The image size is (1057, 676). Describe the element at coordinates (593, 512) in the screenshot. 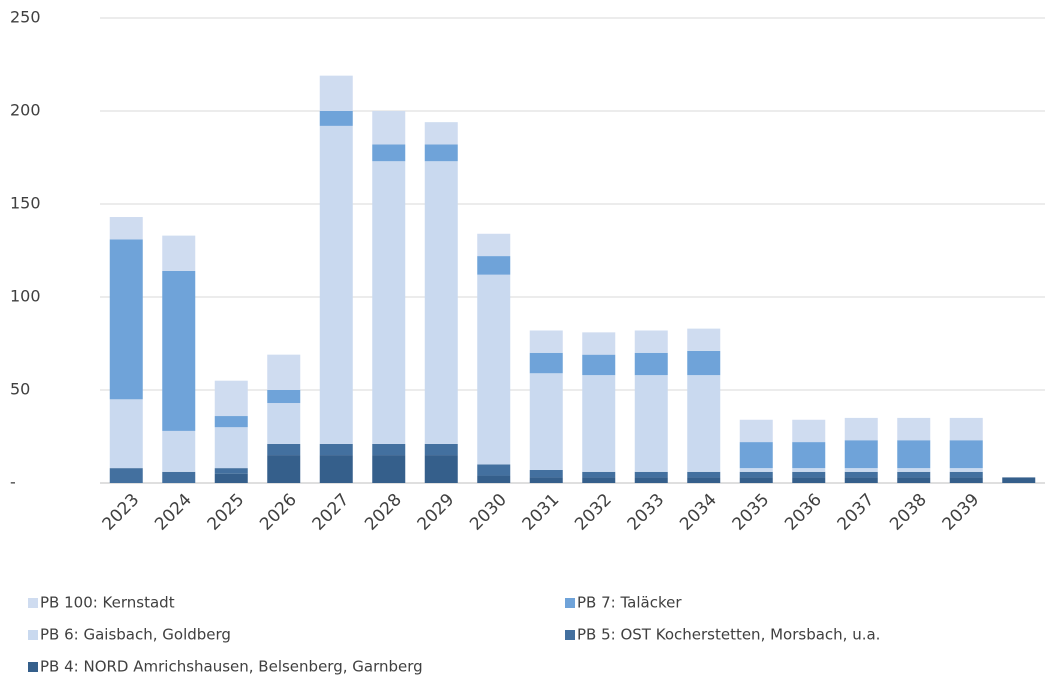

I see `x-tick-label: 2032` at that location.